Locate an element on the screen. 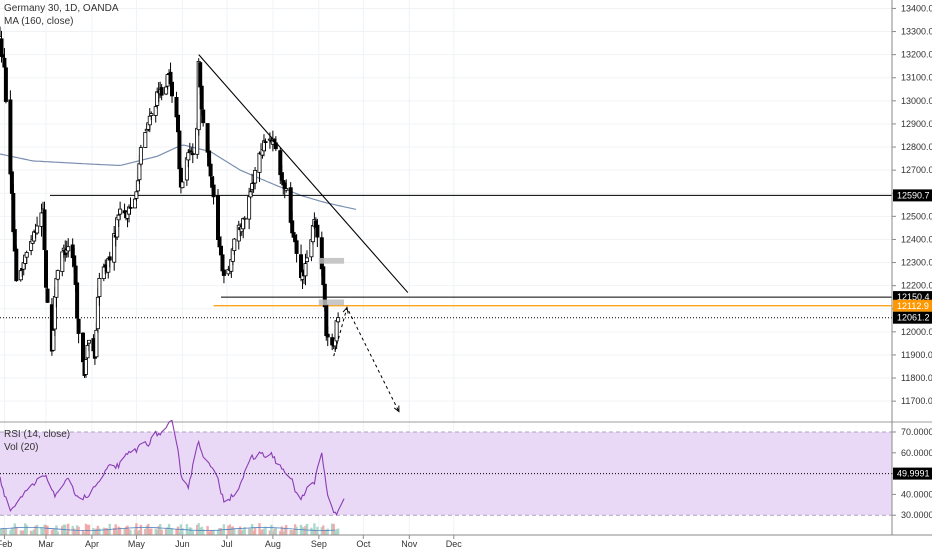  rsi-line is located at coordinates (172, 467).